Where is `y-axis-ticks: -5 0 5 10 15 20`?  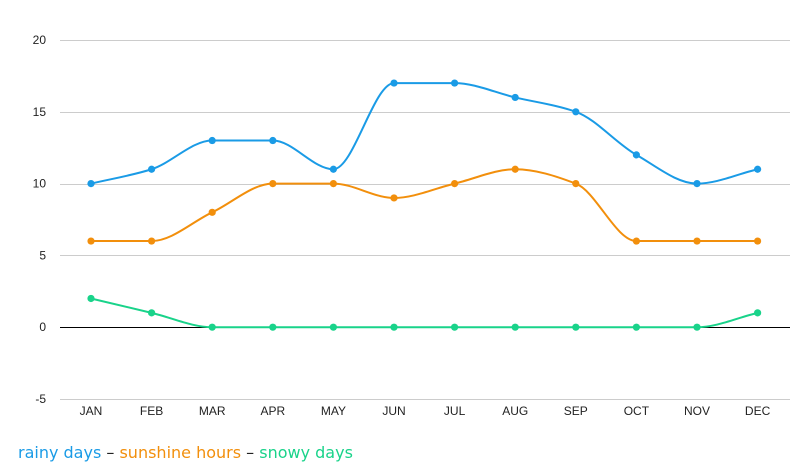
y-axis-ticks: -5 0 5 10 15 20 is located at coordinates (40, 219).